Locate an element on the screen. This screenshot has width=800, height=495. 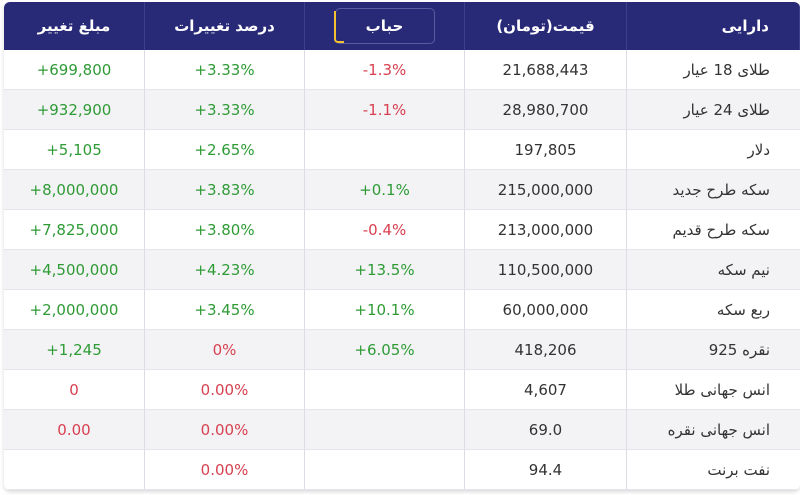
table-row: +5,105 +2.65% 197,805 دلار is located at coordinates (402, 150).